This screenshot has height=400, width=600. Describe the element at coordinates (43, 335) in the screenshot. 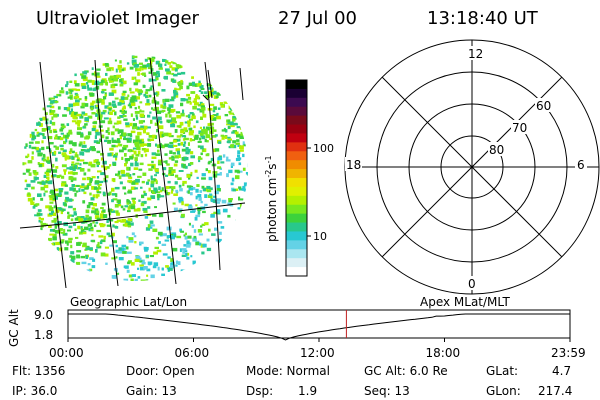

I see `altitude-ytick-1: 1.8` at that location.